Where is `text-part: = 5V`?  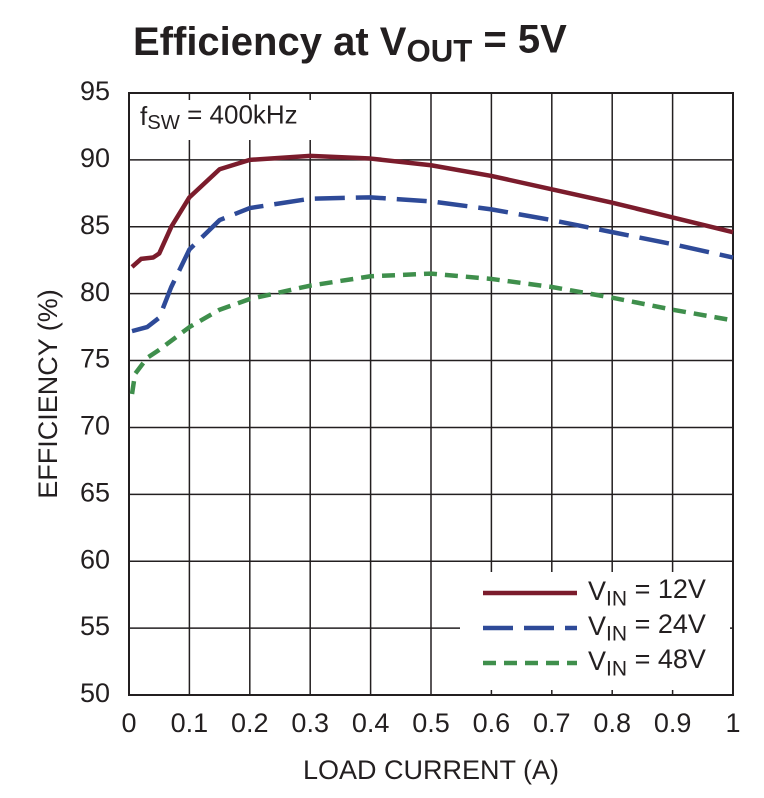 text-part: = 5V is located at coordinates (519, 39).